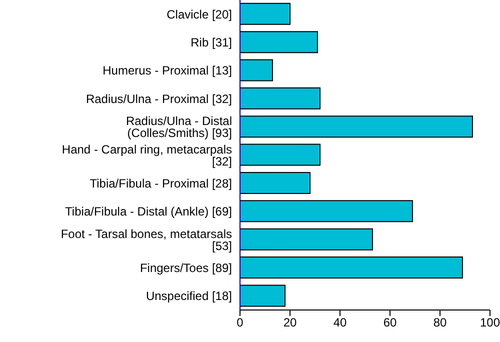 This screenshot has height=342, width=500. I want to click on y-tick-label: Clavicle [20], so click(199, 14).